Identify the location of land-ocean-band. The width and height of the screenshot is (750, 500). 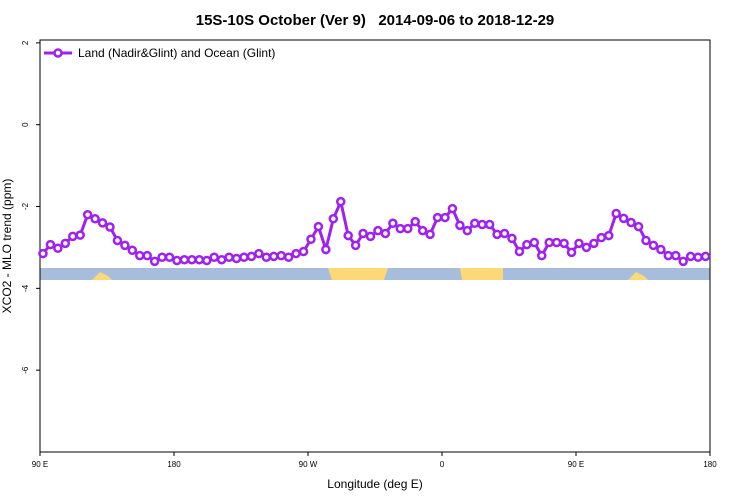
(375, 274).